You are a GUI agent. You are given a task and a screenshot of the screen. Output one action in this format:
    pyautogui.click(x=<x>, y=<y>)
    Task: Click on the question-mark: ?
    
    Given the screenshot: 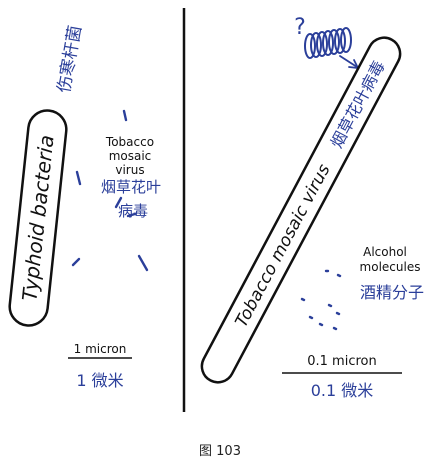 What is the action you would take?
    pyautogui.click(x=300, y=27)
    